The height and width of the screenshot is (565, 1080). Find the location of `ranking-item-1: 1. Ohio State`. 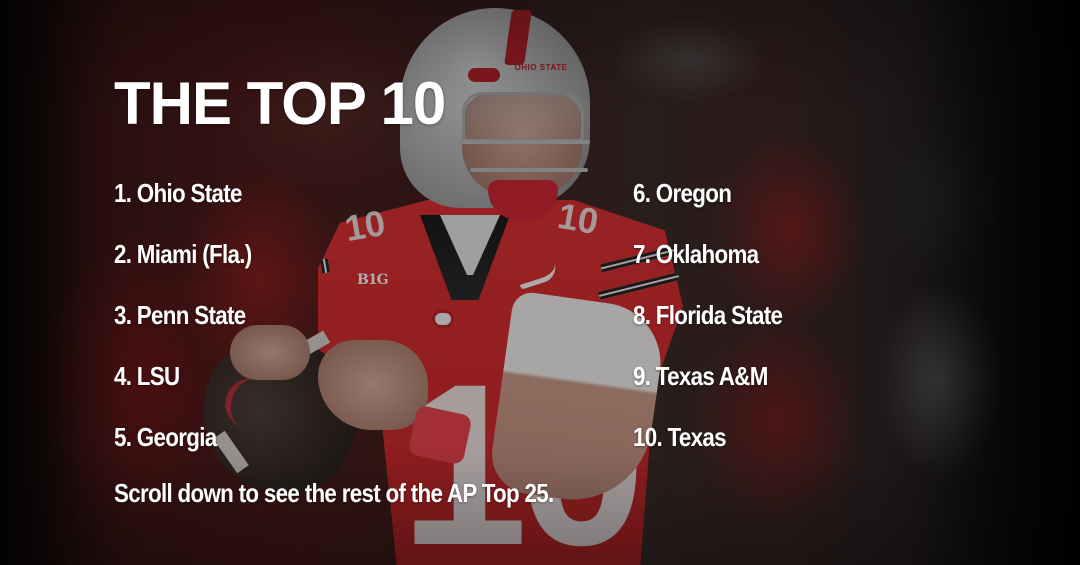

ranking-item-1: 1. Ohio State is located at coordinates (178, 193).